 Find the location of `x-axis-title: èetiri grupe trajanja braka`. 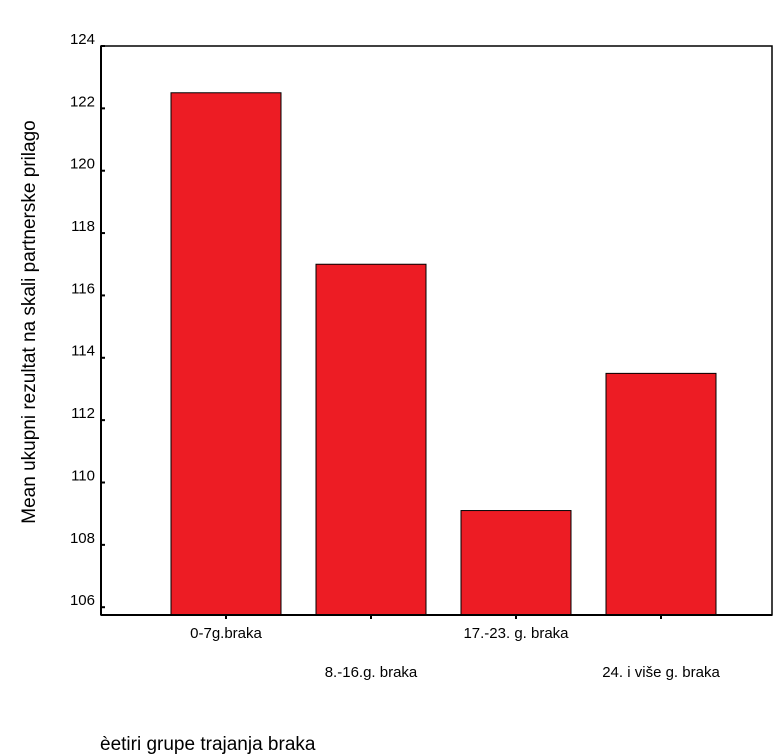

x-axis-title: èetiri grupe trajanja braka is located at coordinates (208, 744).